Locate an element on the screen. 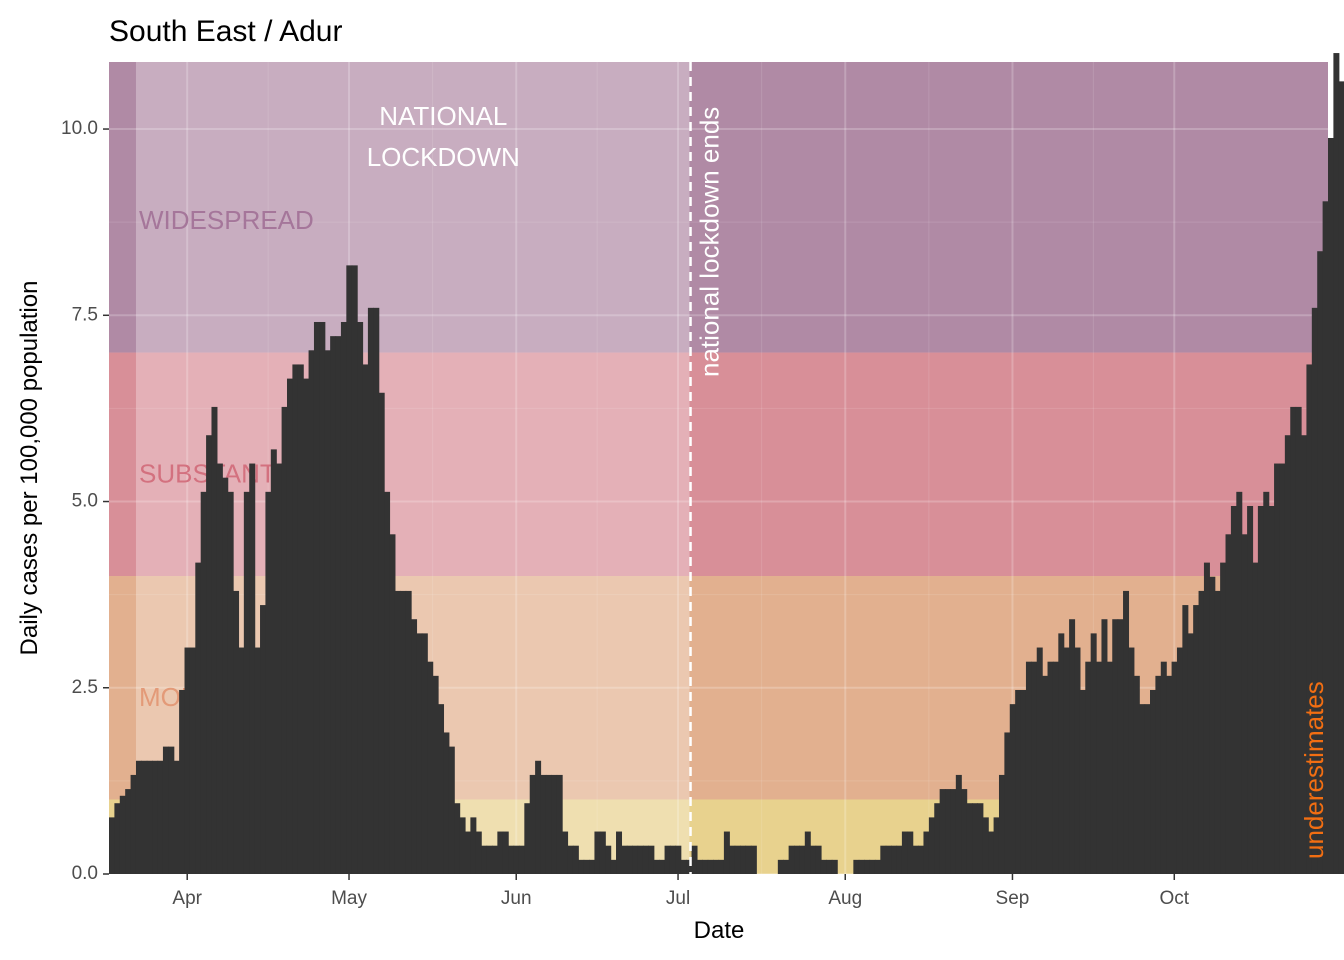  x-tick-label: Oct is located at coordinates (1174, 898).